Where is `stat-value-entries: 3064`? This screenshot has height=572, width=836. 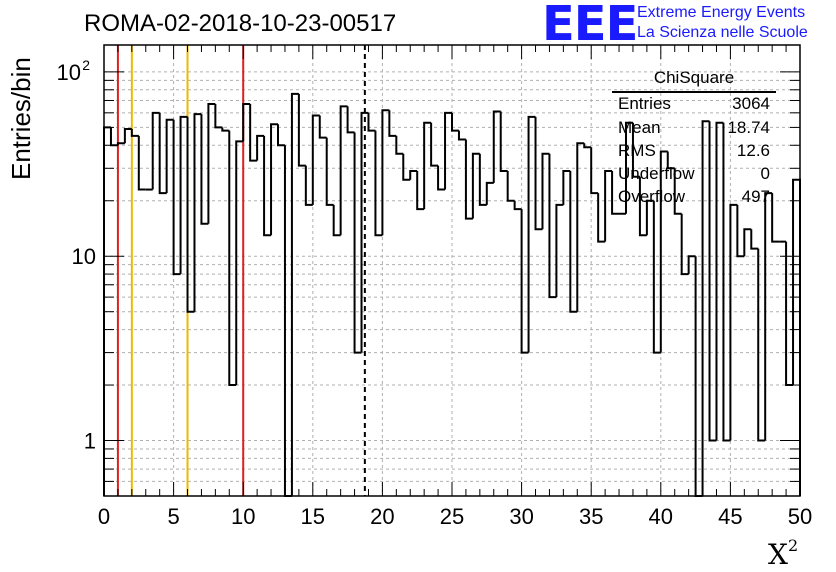
stat-value-entries: 3064 is located at coordinates (751, 103).